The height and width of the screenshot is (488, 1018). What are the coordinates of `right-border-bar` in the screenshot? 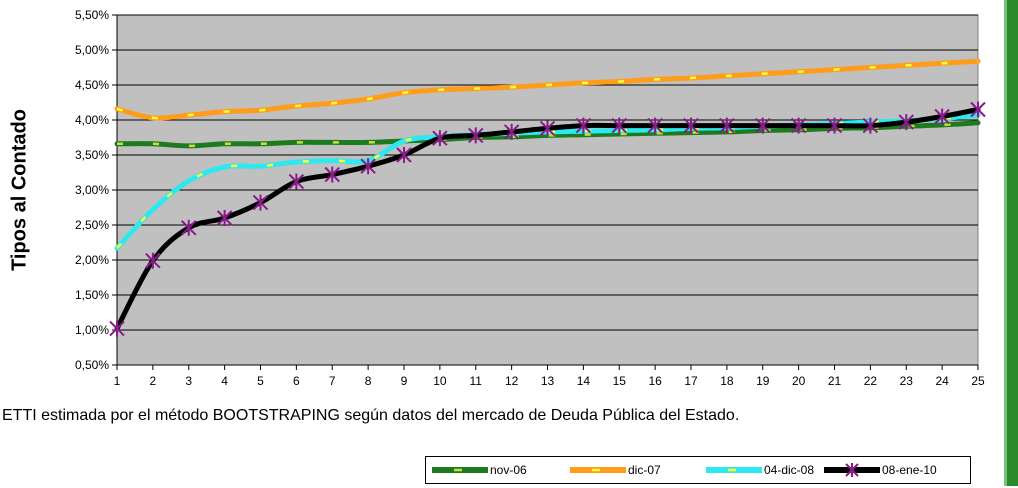 It's located at (1011, 243).